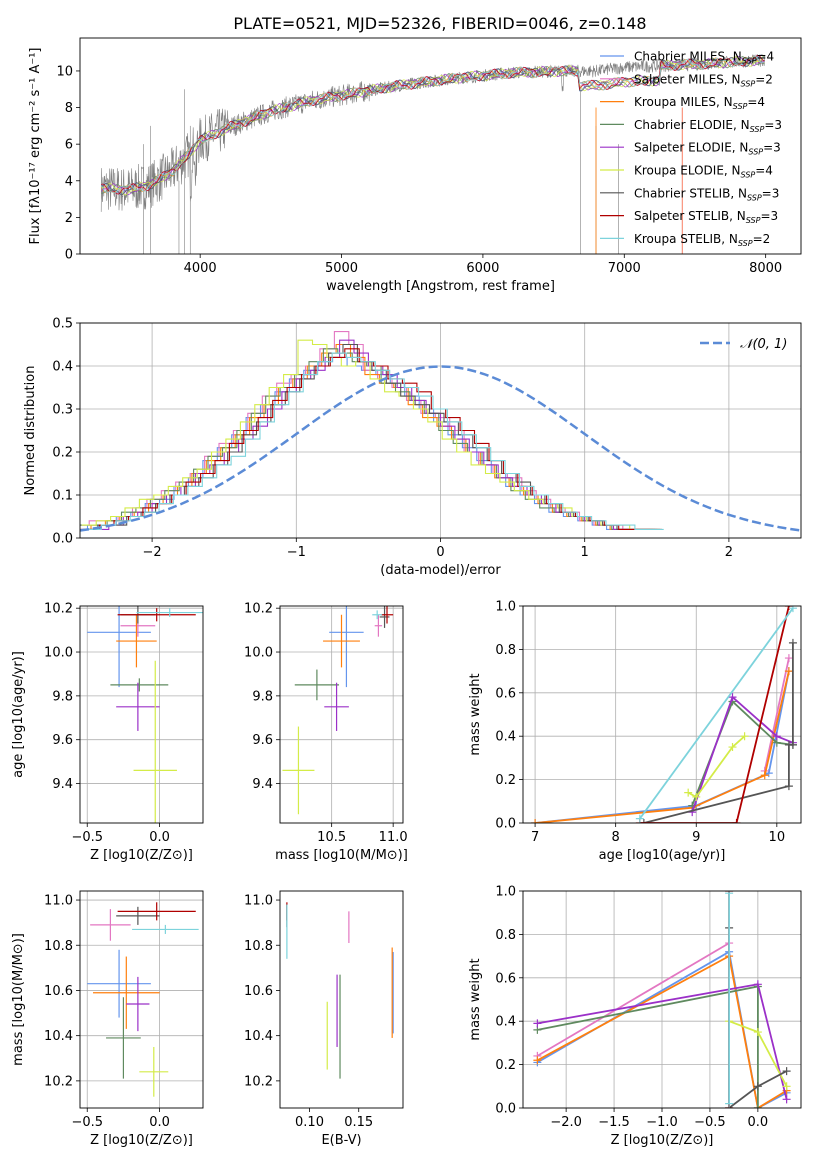 This screenshot has width=819, height=1170. I want to click on y-tick-label: 0.5, so click(62, 324).